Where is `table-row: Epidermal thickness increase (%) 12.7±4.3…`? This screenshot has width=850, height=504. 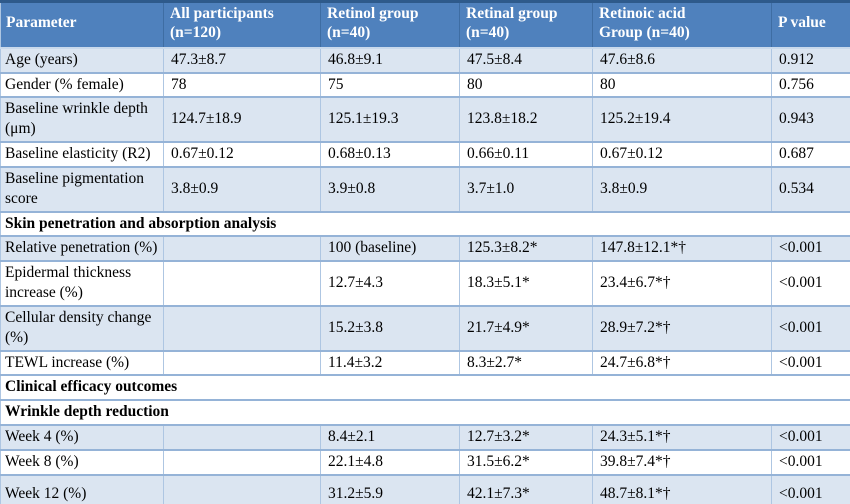 table-row: Epidermal thickness increase (%) 12.7±4.3… is located at coordinates (425, 283).